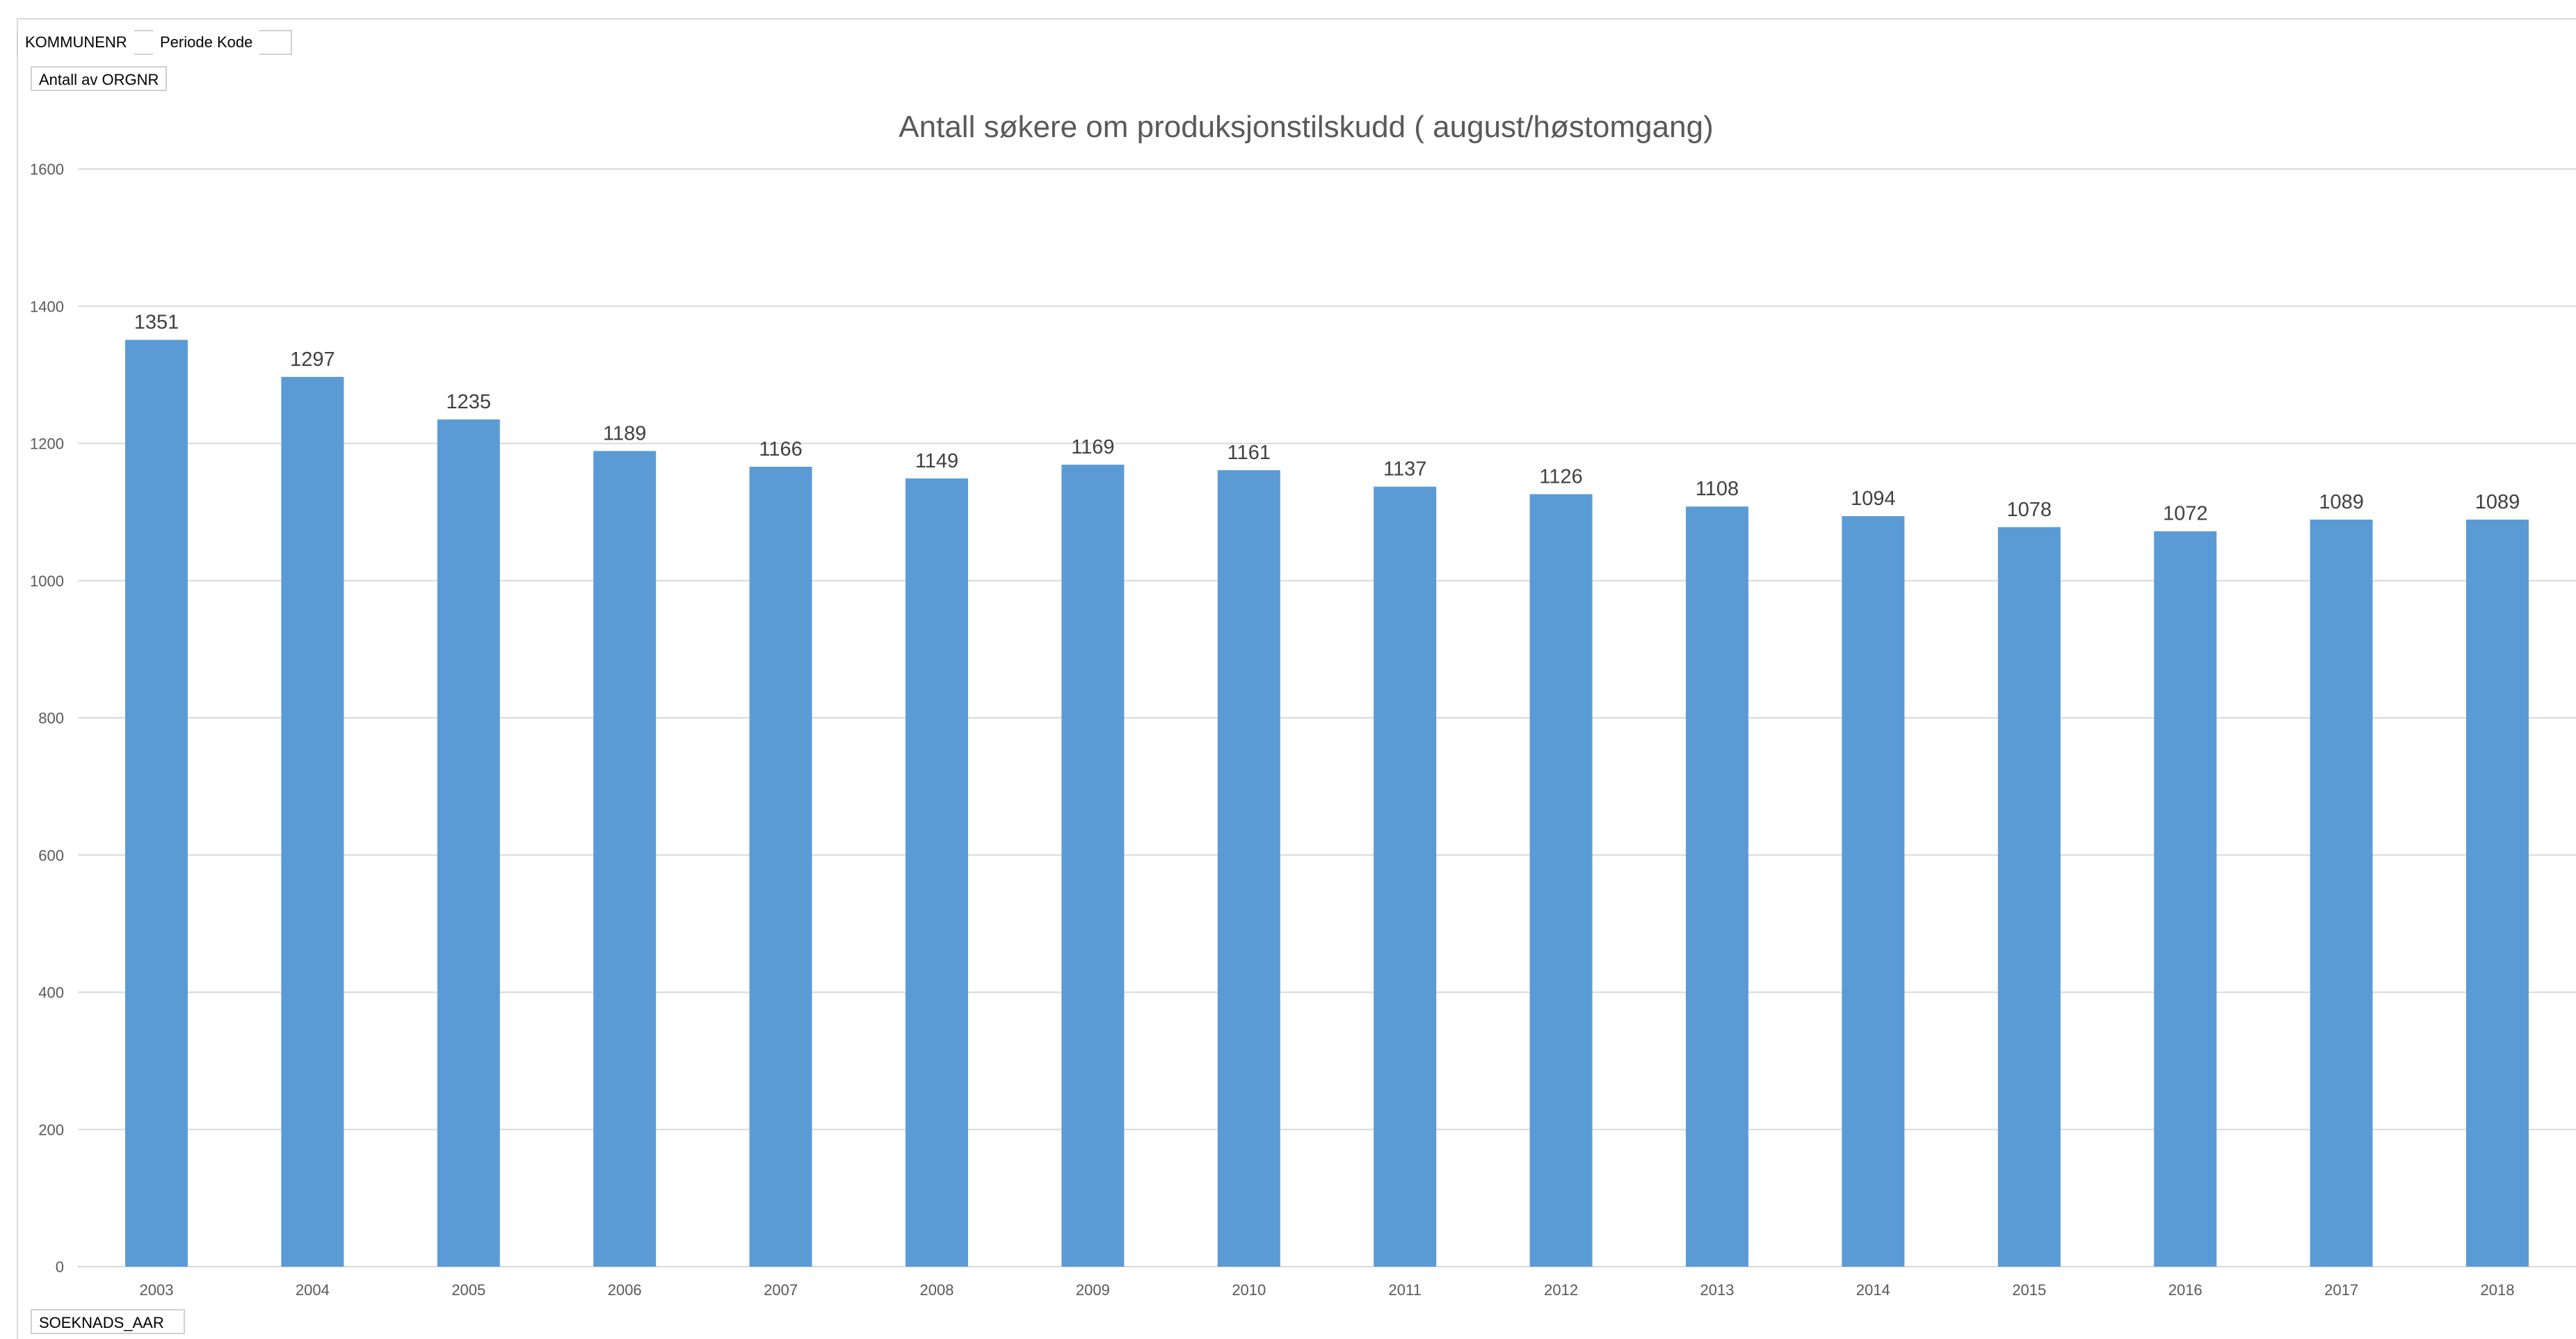 This screenshot has height=1339, width=2576. I want to click on y-tick-label: 600, so click(51, 856).